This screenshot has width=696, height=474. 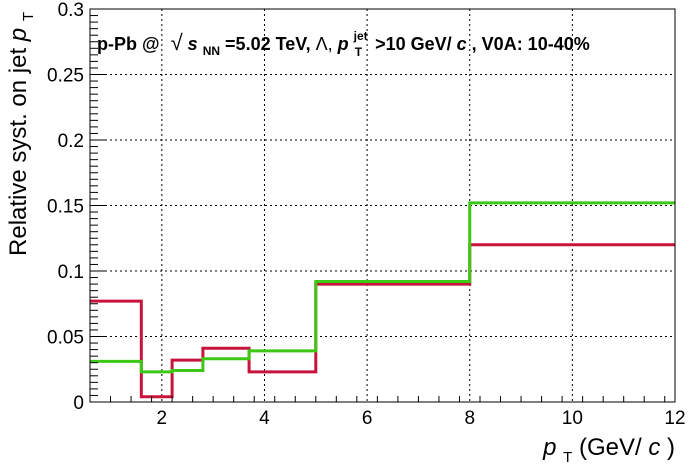 I want to click on x-axis-title-units-c: c, so click(x=654, y=447).